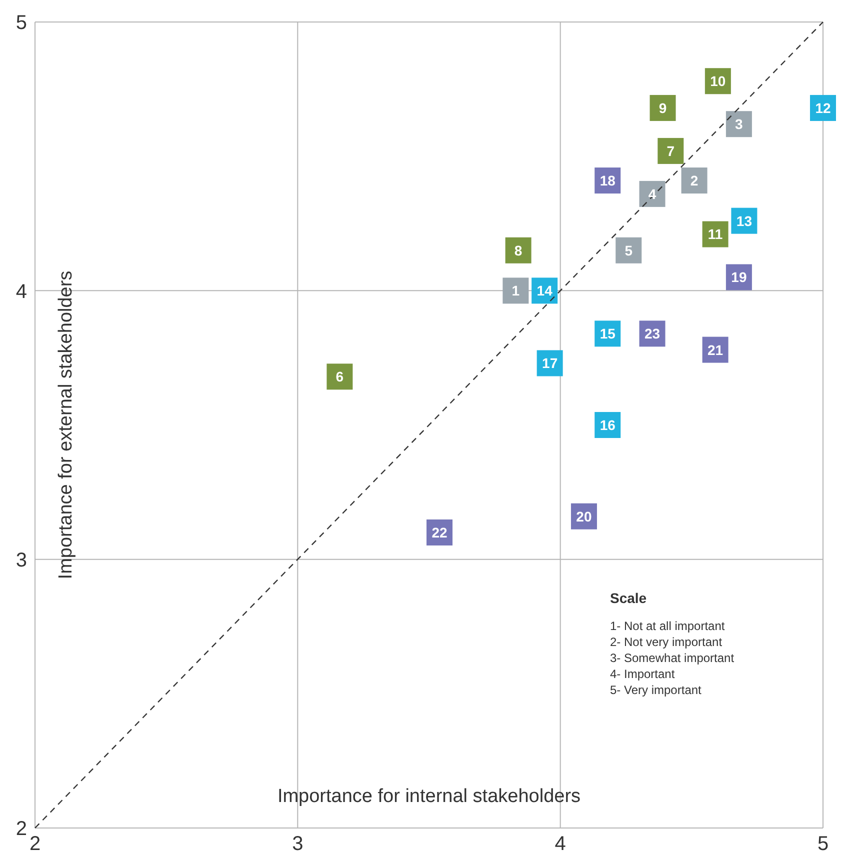 The width and height of the screenshot is (853, 858). Describe the element at coordinates (608, 425) in the screenshot. I see `annotation: 16` at that location.